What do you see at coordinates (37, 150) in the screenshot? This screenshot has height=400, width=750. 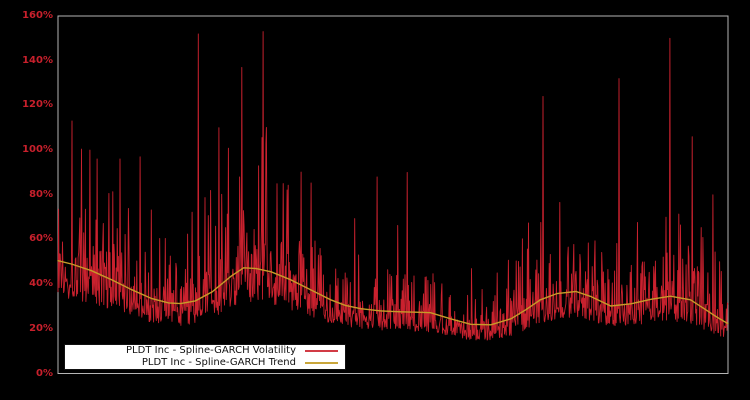 I see `y-tick-label: 100%` at bounding box center [37, 150].